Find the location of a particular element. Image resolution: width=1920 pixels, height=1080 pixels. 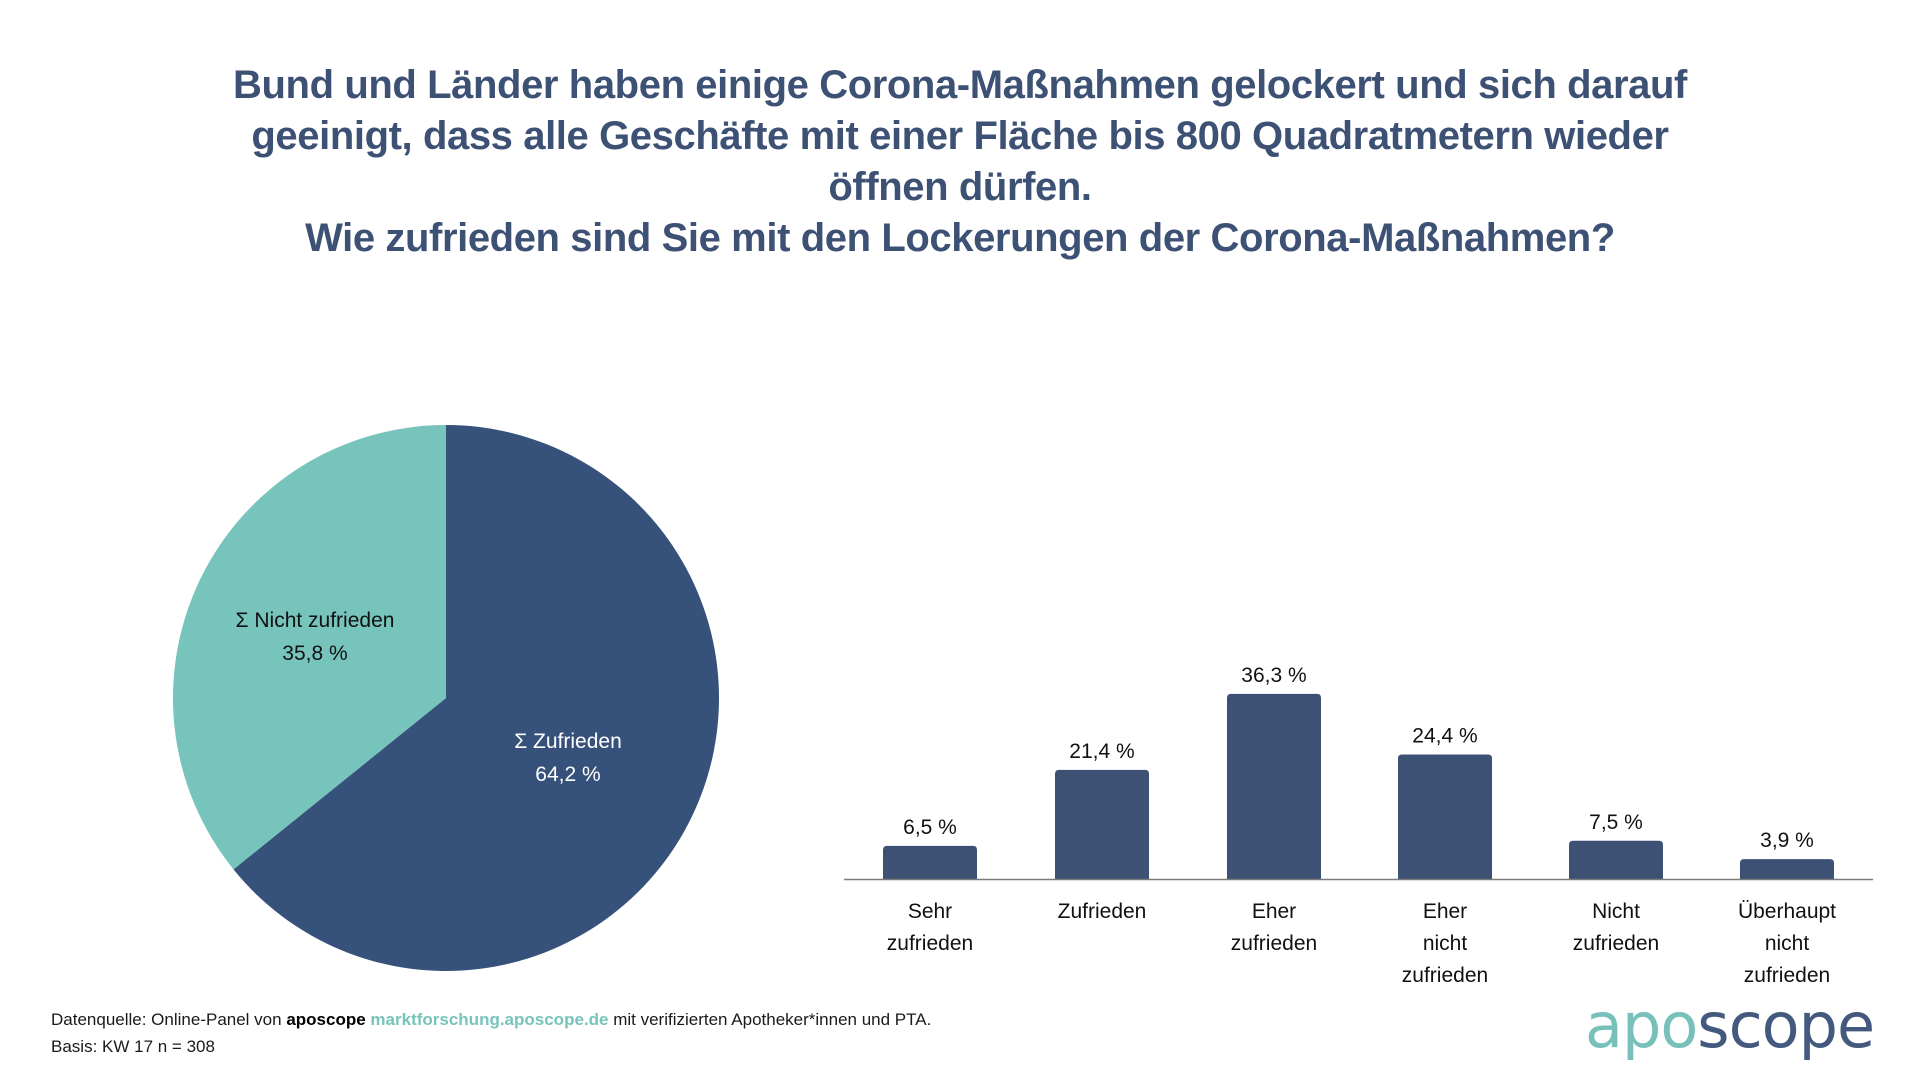

basis-note: Basis: KW 17 n = 308 is located at coordinates (133, 1046).